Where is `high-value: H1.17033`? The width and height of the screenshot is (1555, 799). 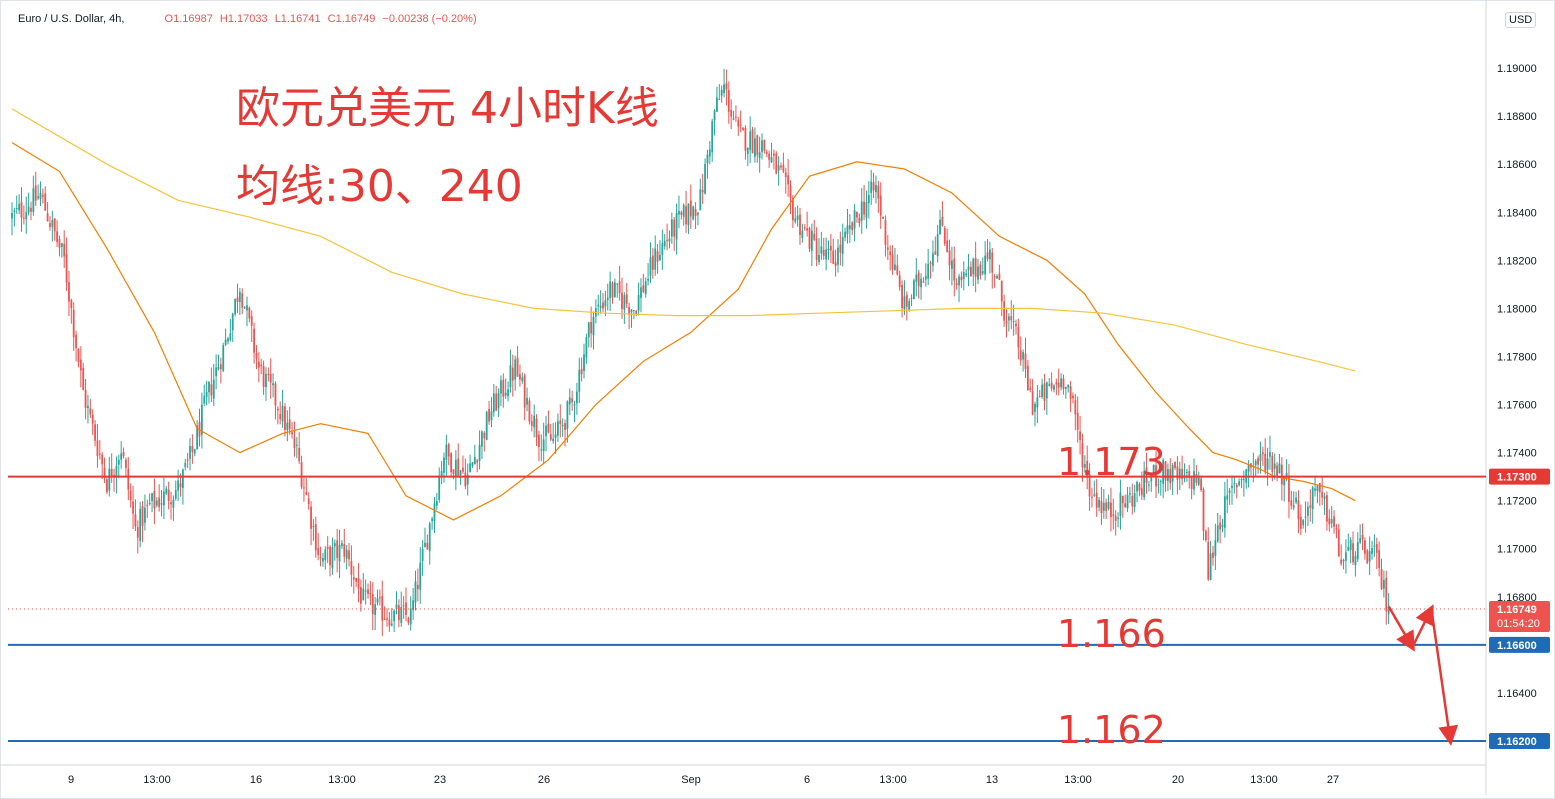 high-value: H1.17033 is located at coordinates (243, 19).